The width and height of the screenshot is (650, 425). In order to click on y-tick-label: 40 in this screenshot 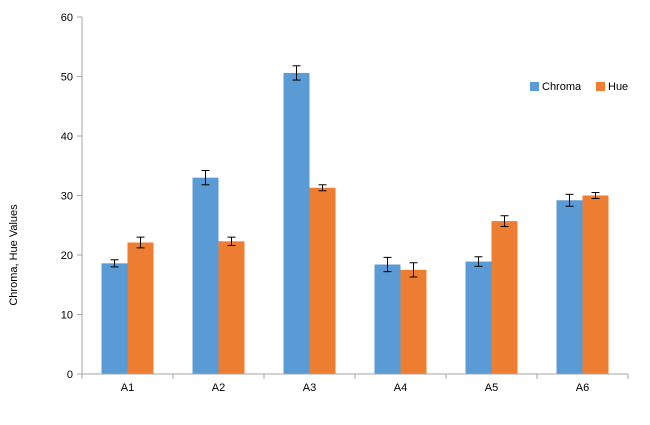, I will do `click(67, 137)`.